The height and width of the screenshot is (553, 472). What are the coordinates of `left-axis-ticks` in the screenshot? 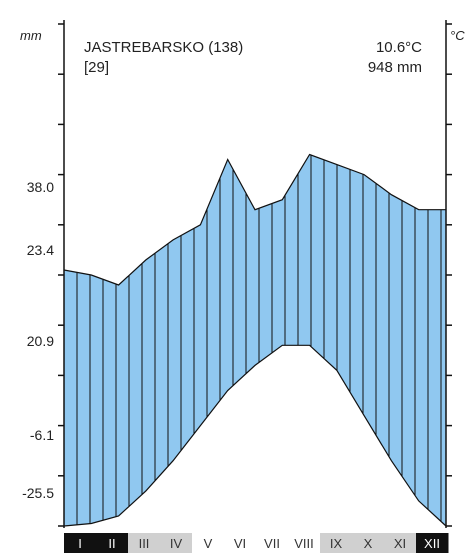 It's located at (61, 275).